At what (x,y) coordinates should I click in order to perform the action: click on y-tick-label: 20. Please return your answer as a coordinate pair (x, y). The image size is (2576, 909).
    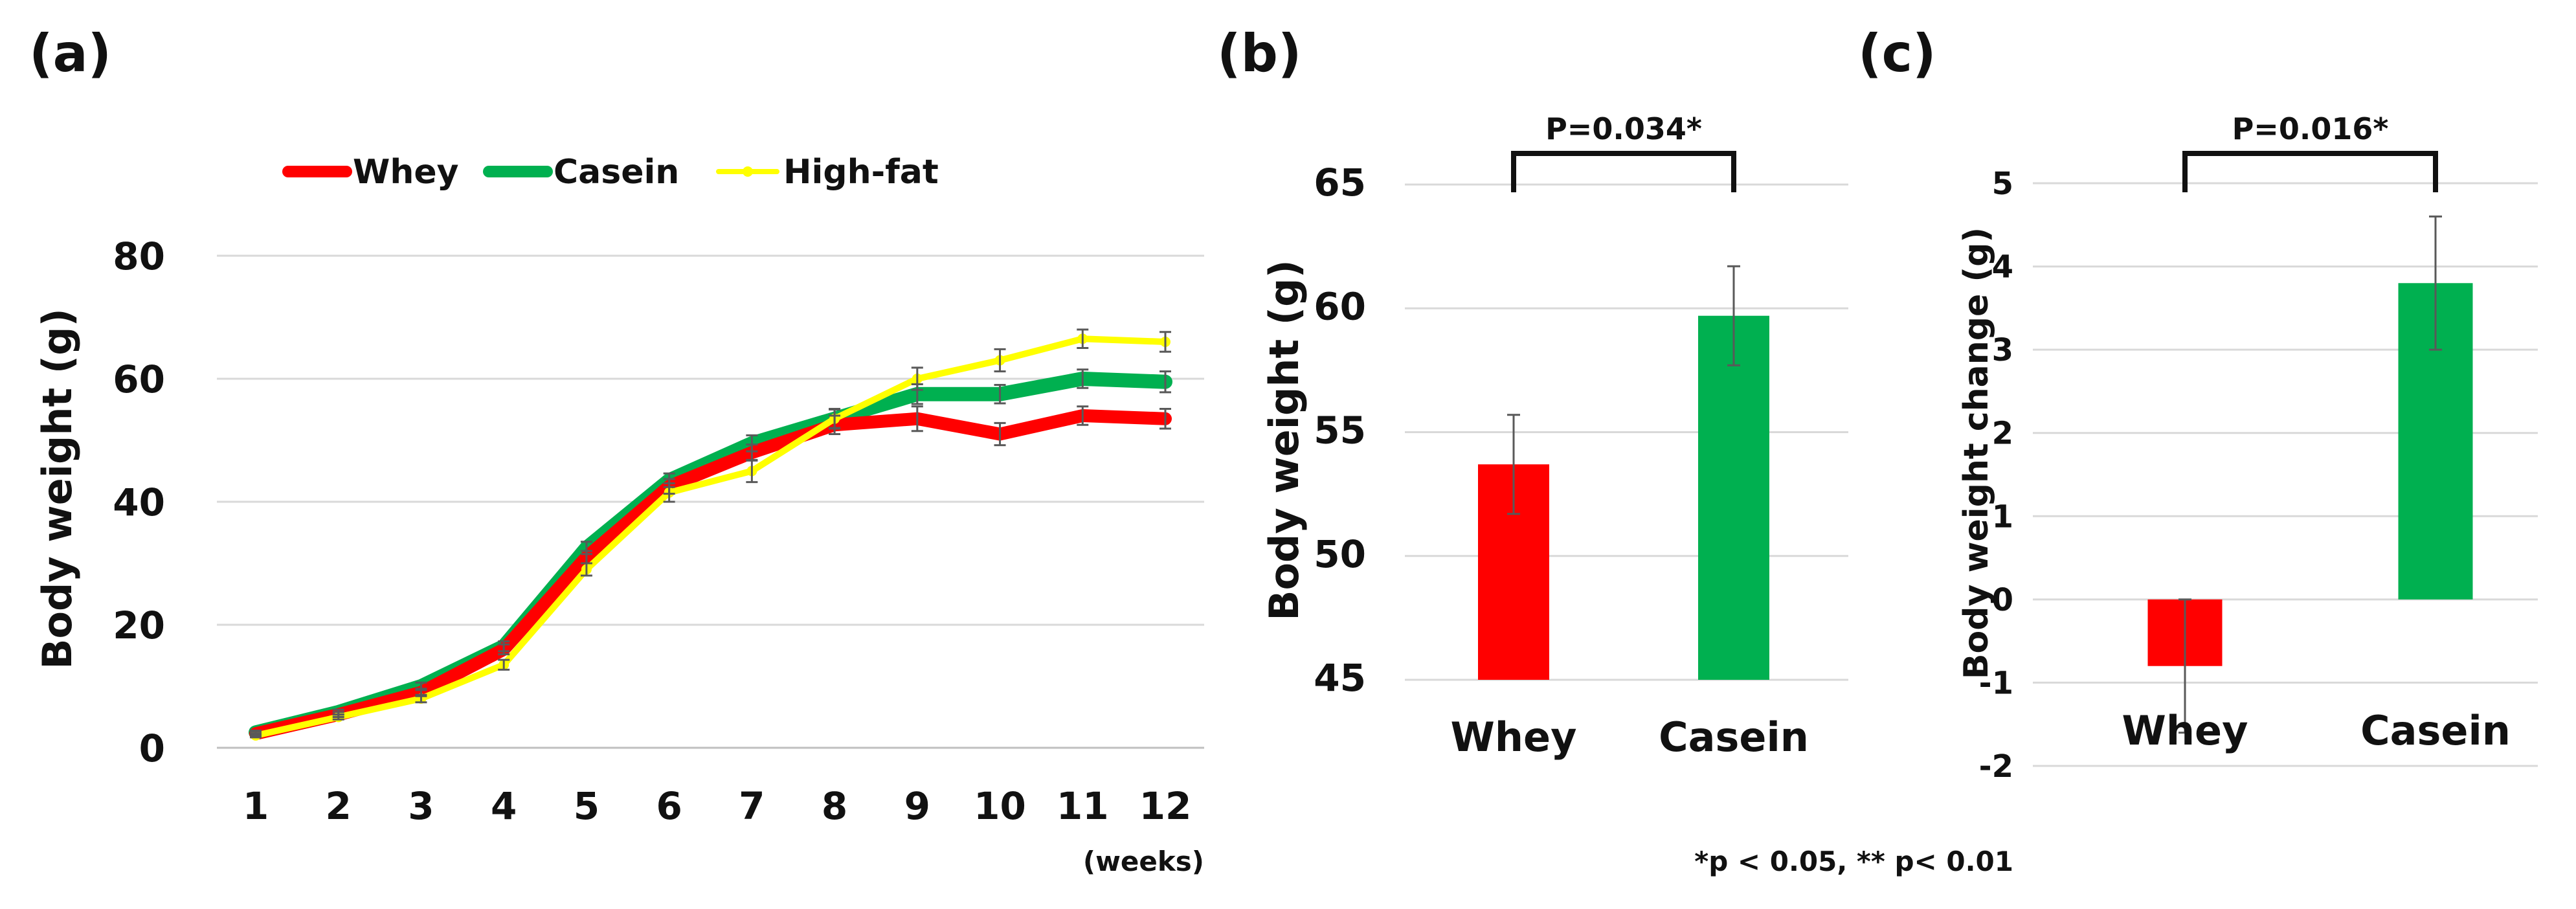
    Looking at the image, I should click on (139, 625).